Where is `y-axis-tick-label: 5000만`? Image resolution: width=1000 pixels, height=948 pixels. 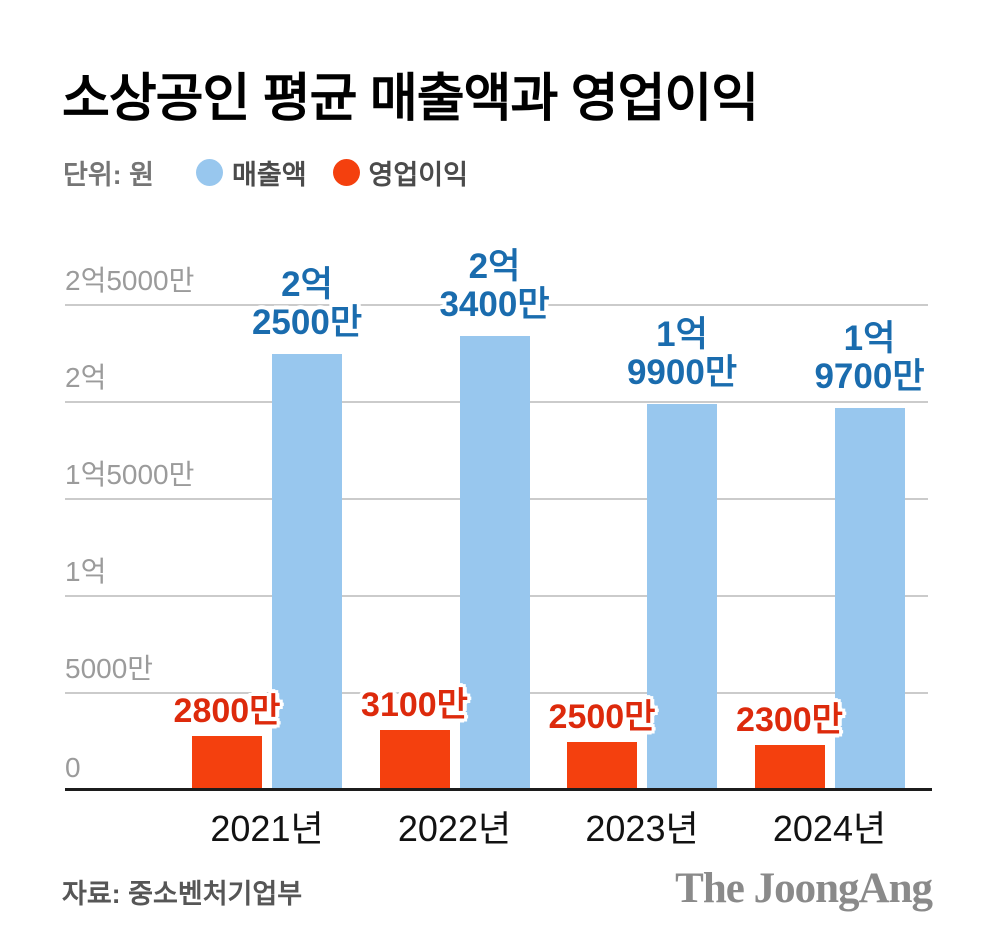 y-axis-tick-label: 5000만 is located at coordinates (109, 668).